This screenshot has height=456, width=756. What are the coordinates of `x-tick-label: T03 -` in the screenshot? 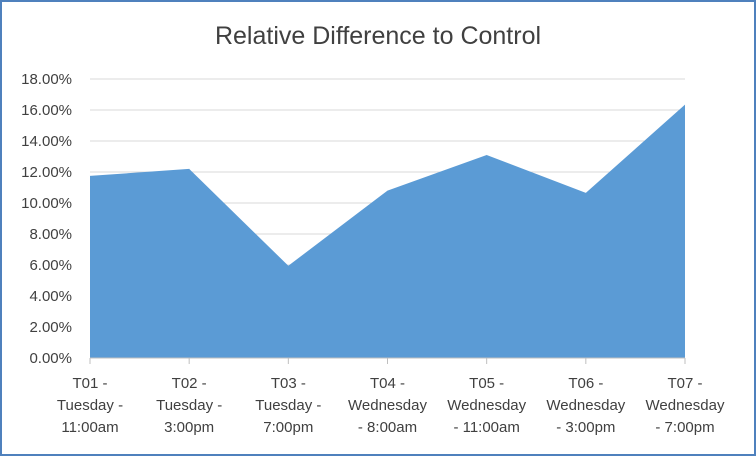 It's located at (288, 383).